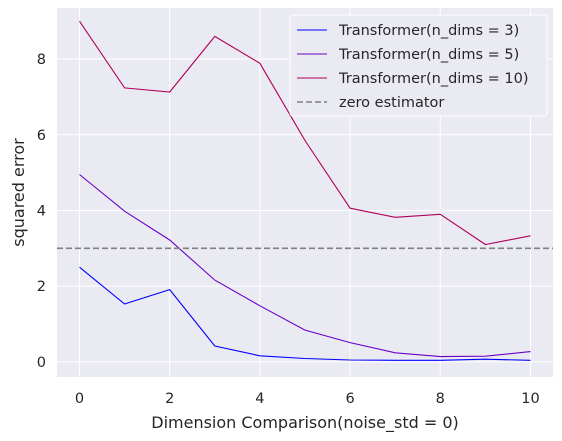  Describe the element at coordinates (305, 423) in the screenshot. I see `x-axis-label: Dimension Comparison(noise_std = 0)` at that location.